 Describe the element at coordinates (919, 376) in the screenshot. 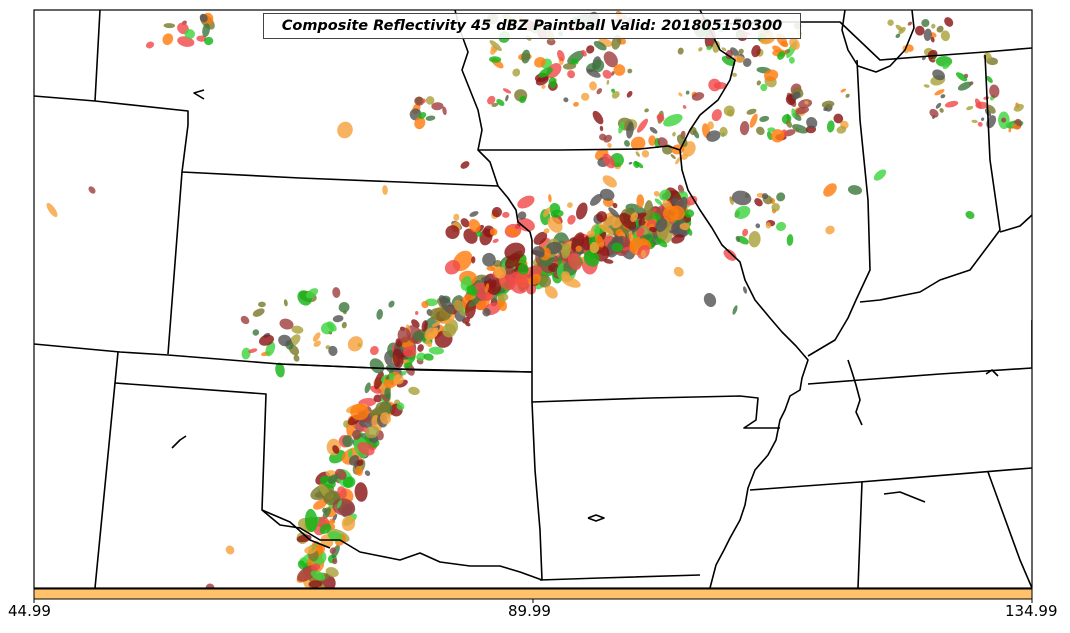

I see `border-ky-tn` at that location.